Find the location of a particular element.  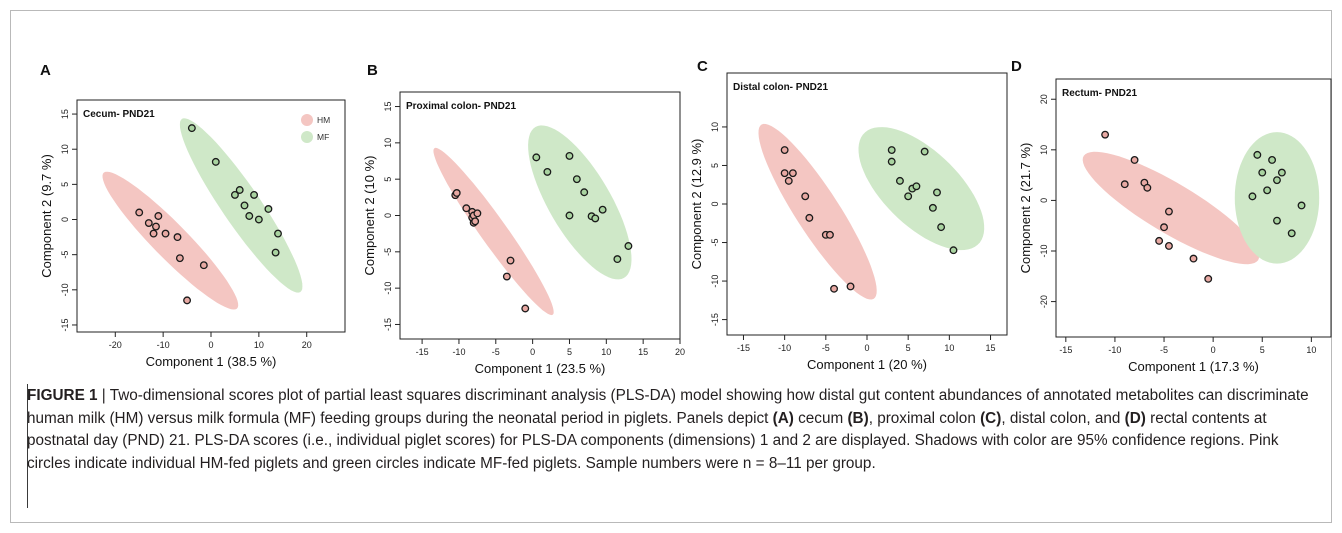

plot-frame is located at coordinates (1193, 208).